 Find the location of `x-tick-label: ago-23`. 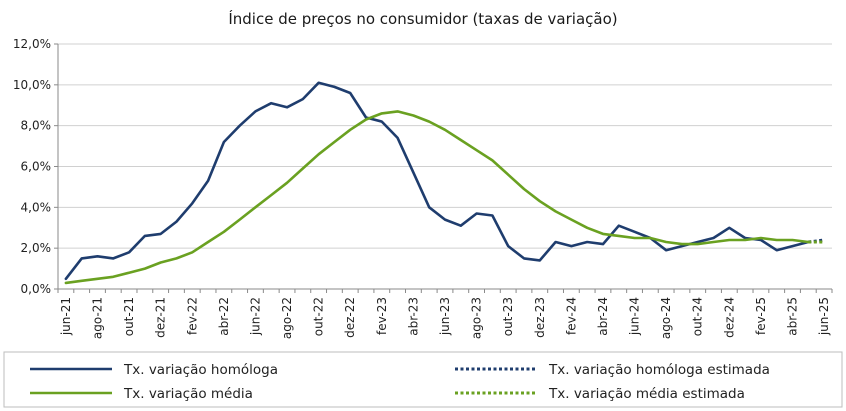

x-tick-label: ago-23 is located at coordinates (477, 318).